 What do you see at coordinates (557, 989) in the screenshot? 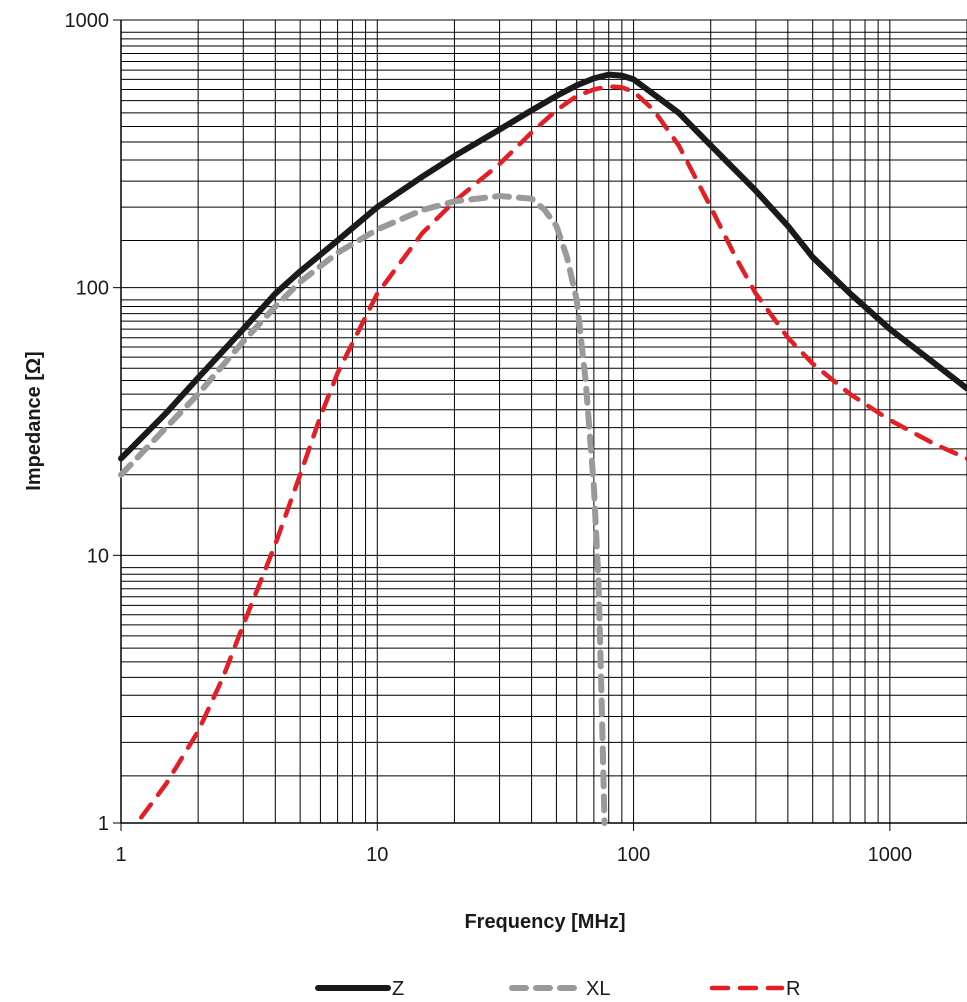
I see `legend: Z XL R` at bounding box center [557, 989].